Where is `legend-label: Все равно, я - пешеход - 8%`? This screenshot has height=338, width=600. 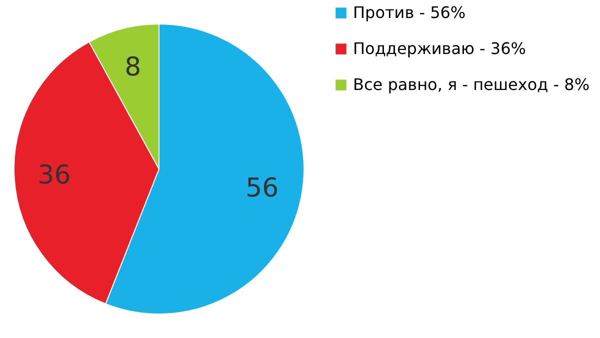
legend-label: Все равно, я - пешеход - 8% is located at coordinates (471, 84).